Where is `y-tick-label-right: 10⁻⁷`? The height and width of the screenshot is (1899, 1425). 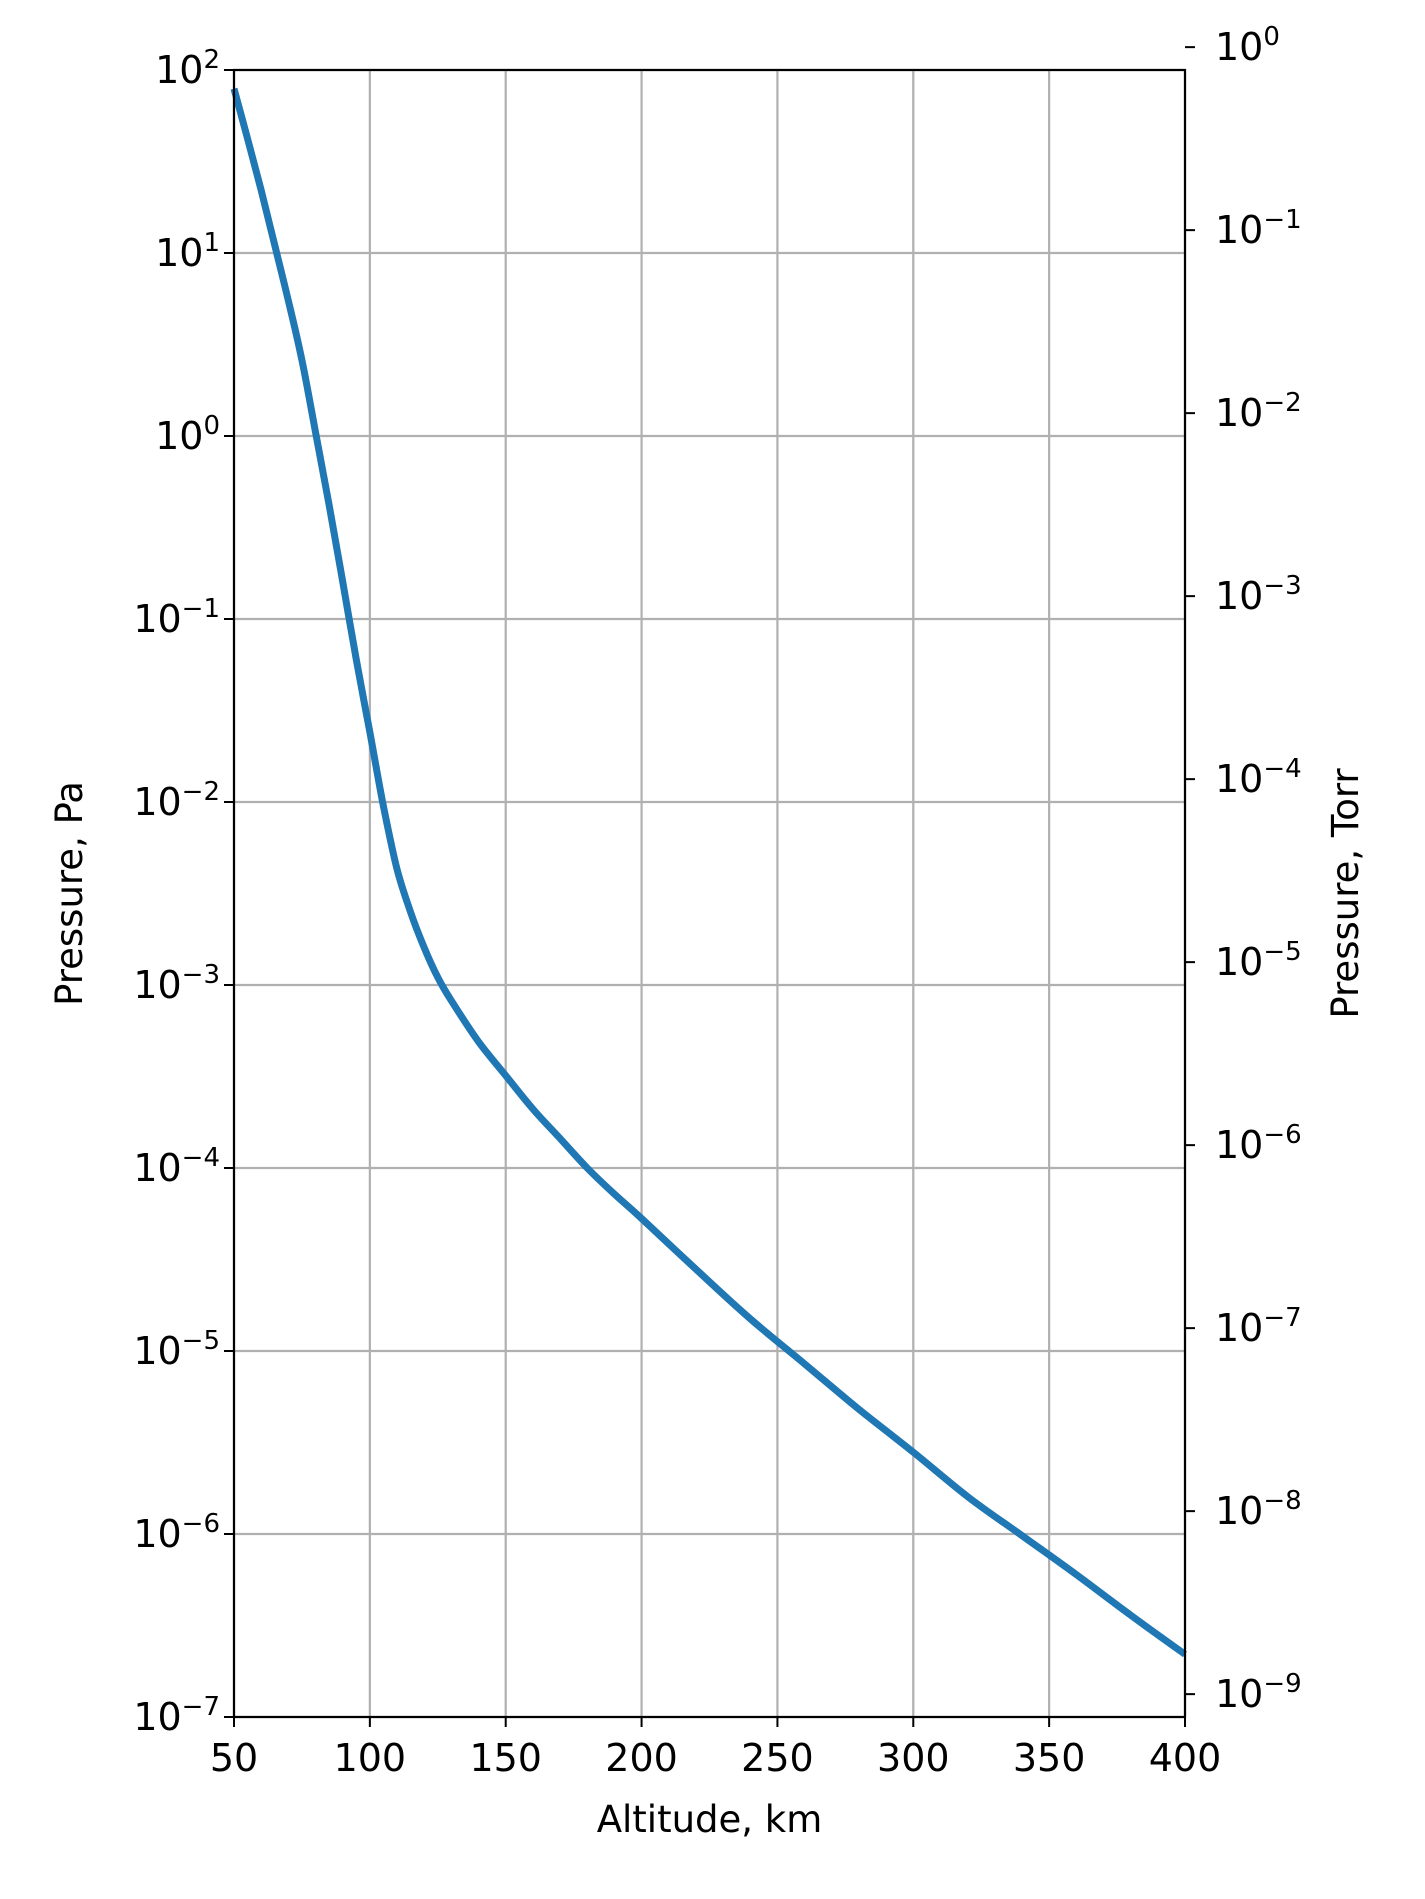 y-tick-label-right: 10⁻⁷ is located at coordinates (1258, 1326).